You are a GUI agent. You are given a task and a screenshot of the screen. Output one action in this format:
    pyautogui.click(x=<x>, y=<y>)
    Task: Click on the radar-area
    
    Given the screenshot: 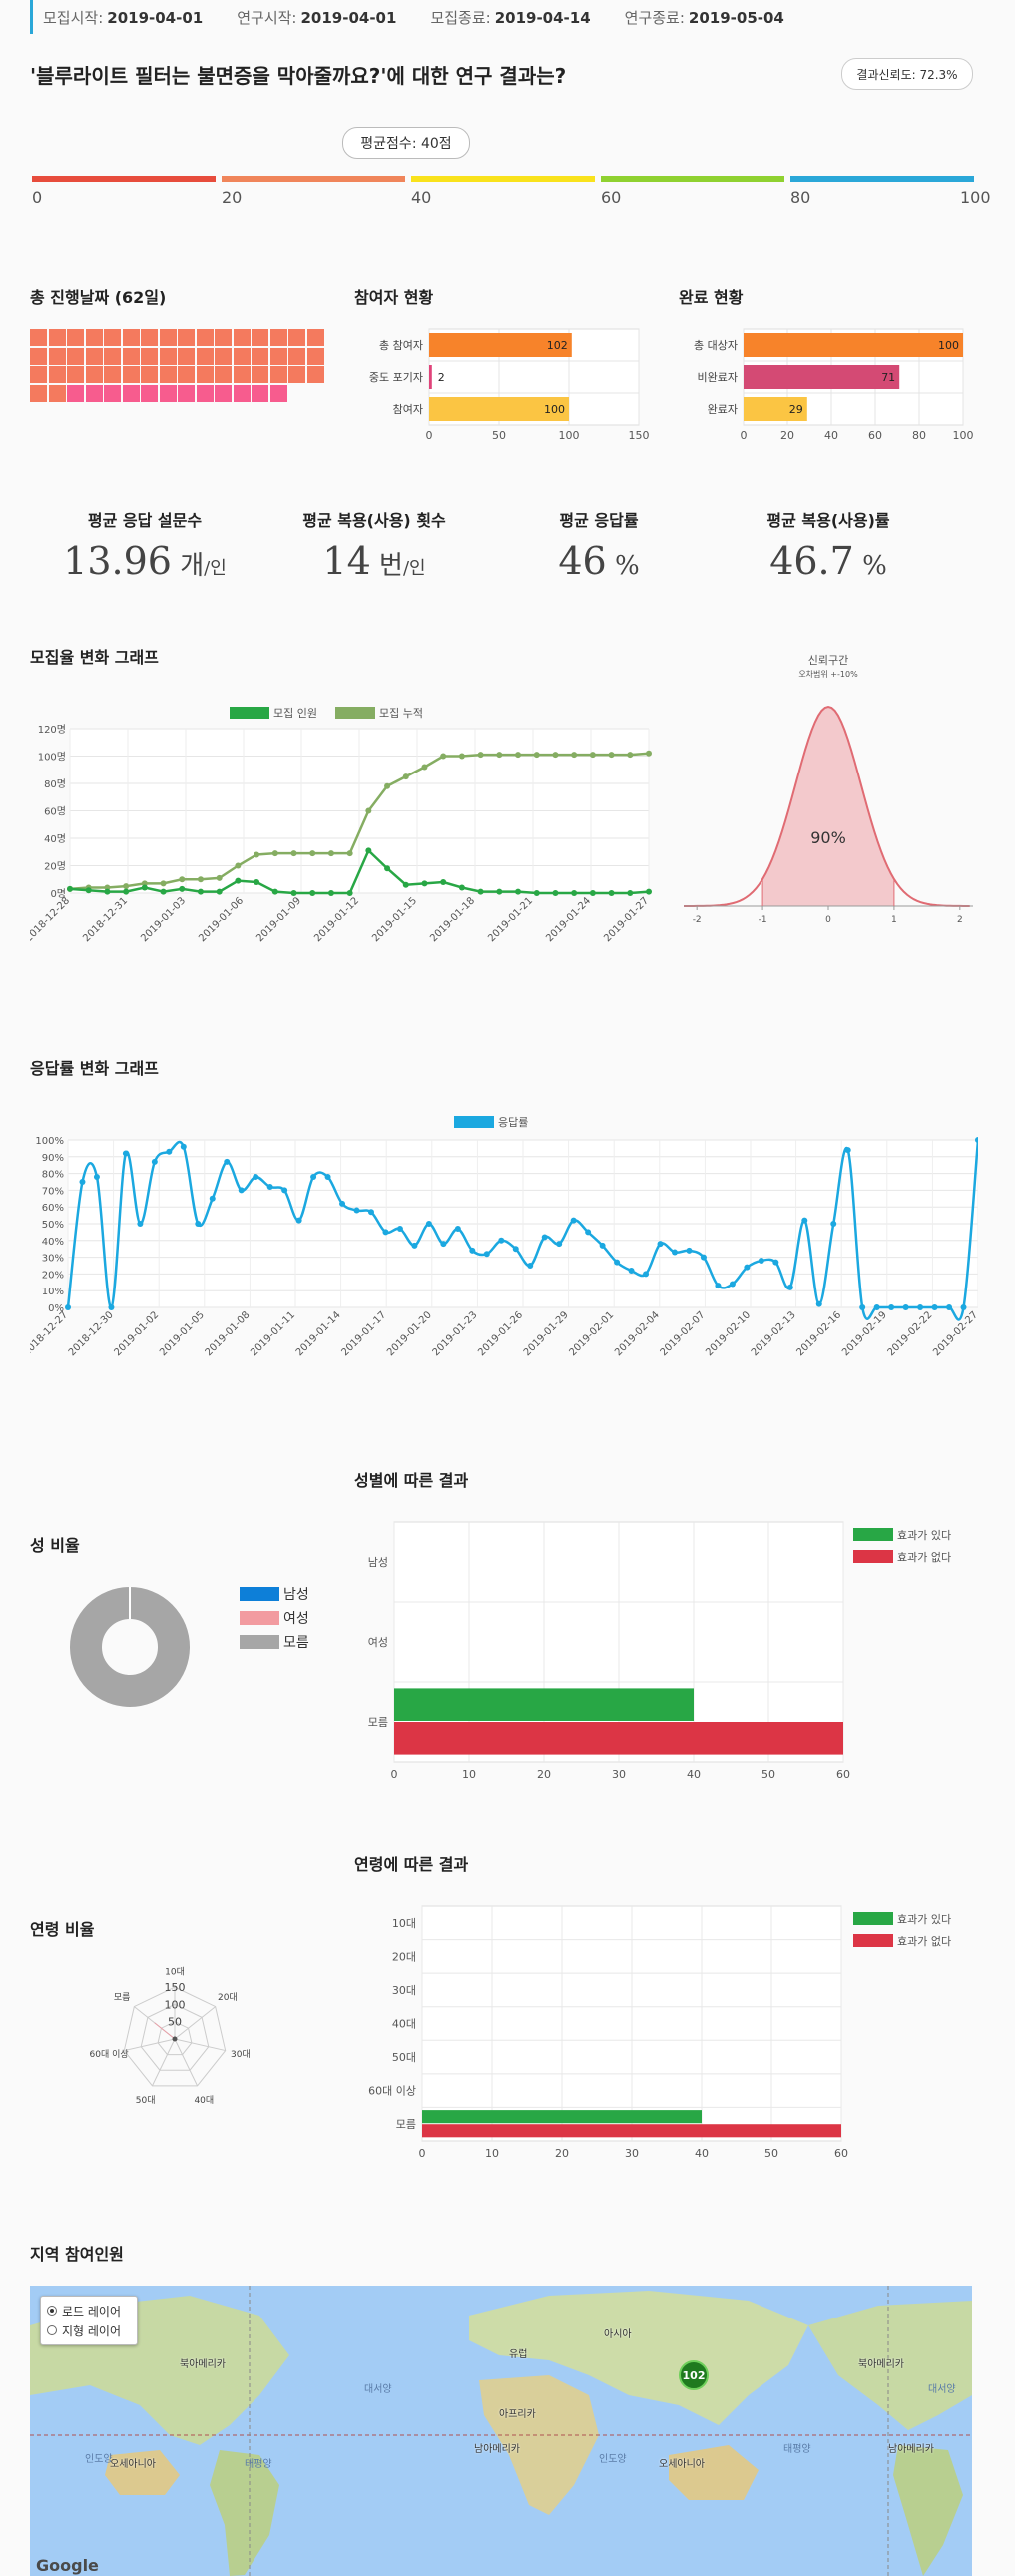 What is the action you would take?
    pyautogui.click(x=165, y=2031)
    